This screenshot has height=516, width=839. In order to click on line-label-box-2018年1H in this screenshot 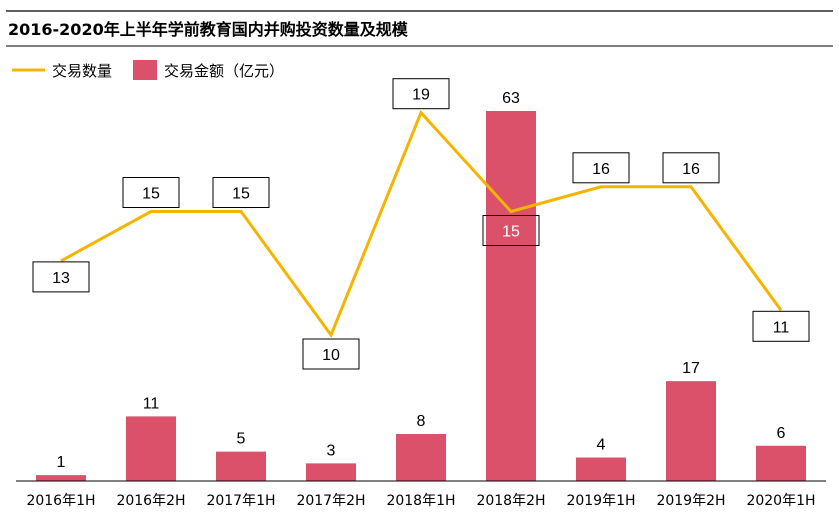, I will do `click(421, 94)`.